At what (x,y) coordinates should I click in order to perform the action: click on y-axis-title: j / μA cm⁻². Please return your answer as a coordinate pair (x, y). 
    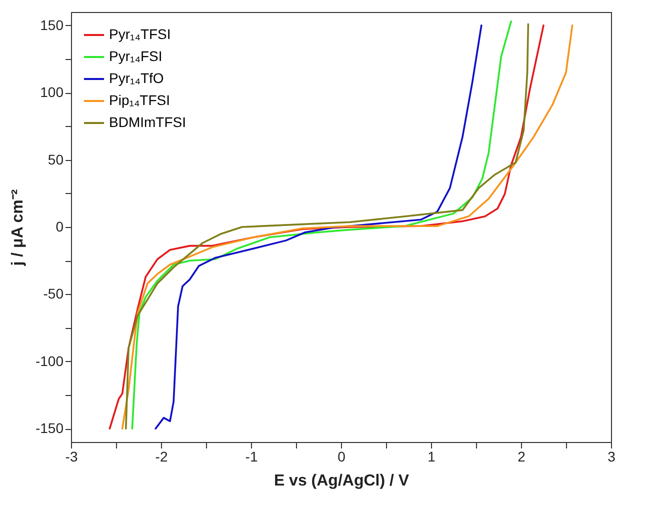
    Looking at the image, I should click on (17, 228).